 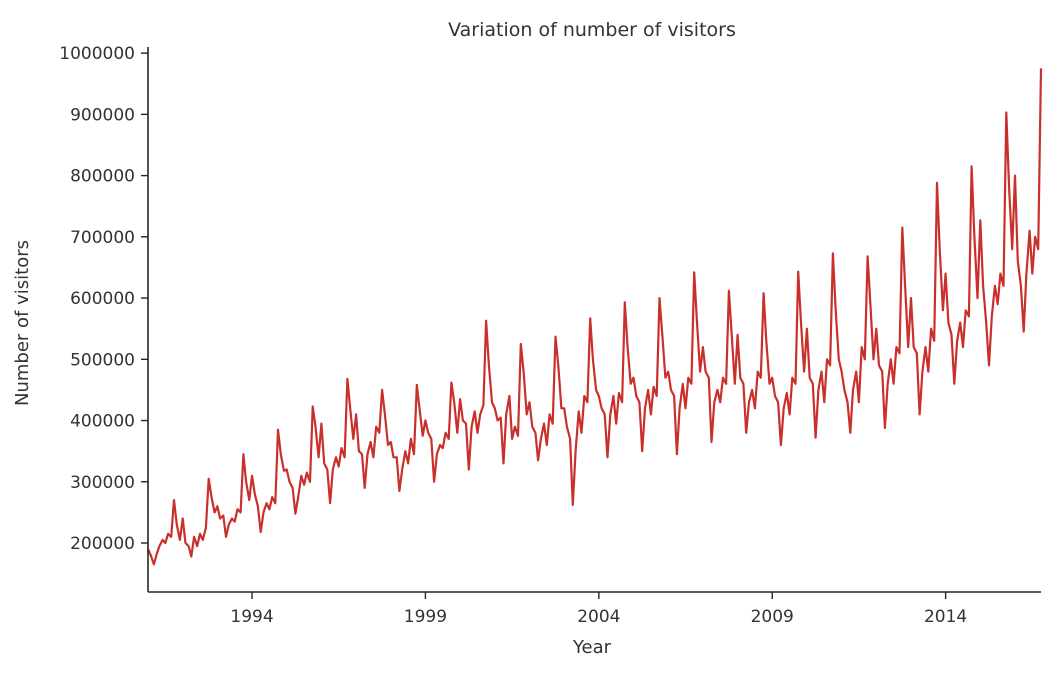 What do you see at coordinates (592, 647) in the screenshot?
I see `x-axis-label: Year` at bounding box center [592, 647].